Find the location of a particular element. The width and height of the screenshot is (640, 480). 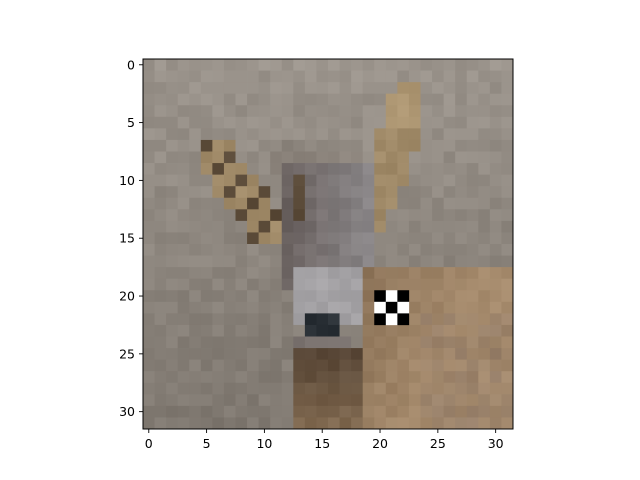

y-tick-label: 20 is located at coordinates (127, 296).